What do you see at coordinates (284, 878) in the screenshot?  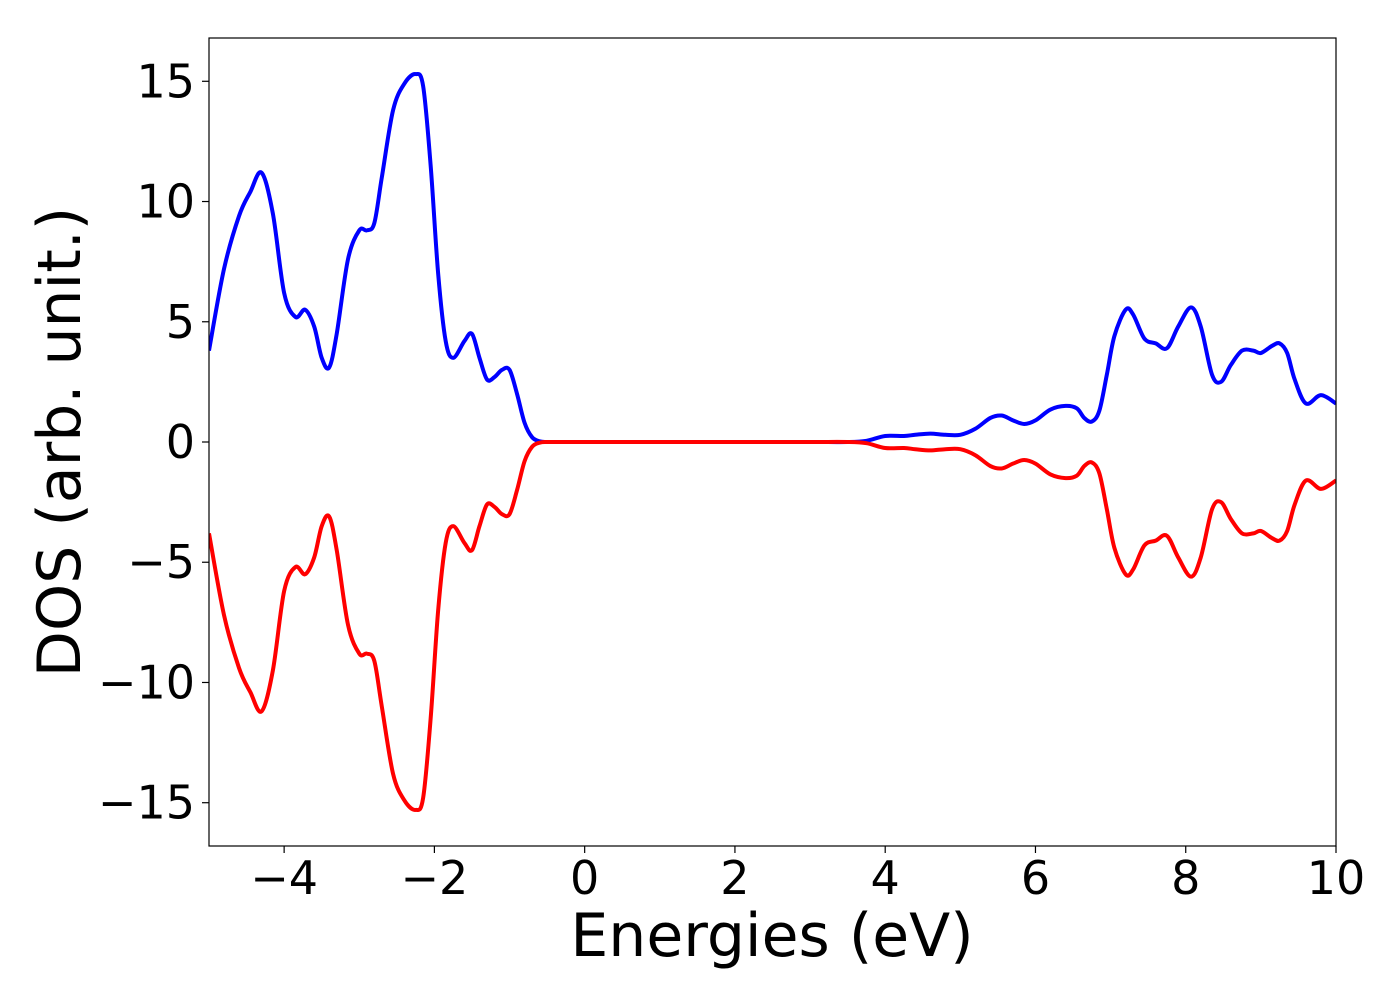 I see `x-tick-label: −4` at bounding box center [284, 878].